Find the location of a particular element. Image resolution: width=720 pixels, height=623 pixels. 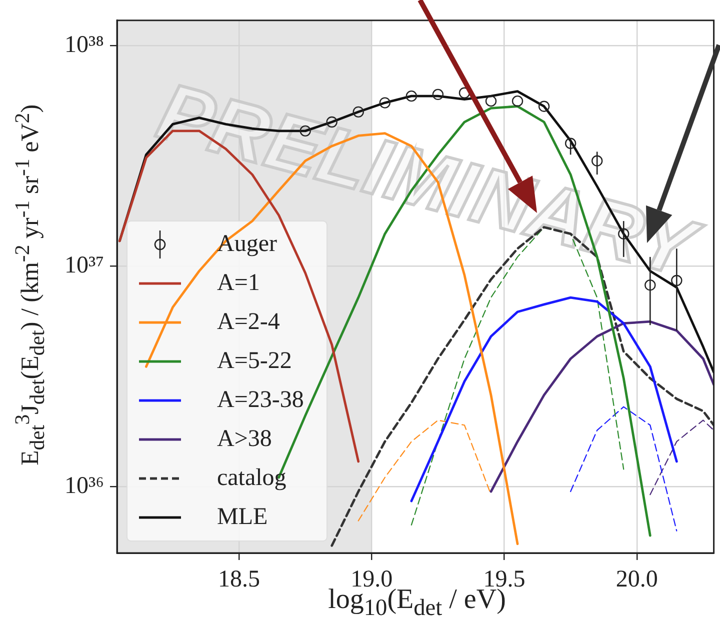

x-tick-label: 18.5 is located at coordinates (239, 579).